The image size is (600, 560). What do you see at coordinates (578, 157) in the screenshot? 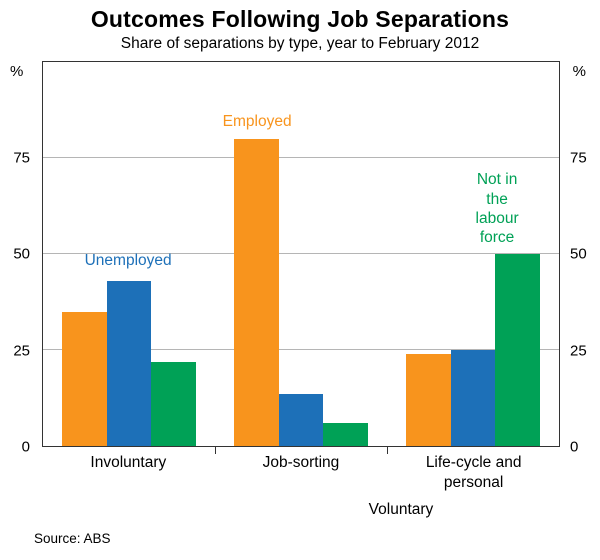
I see `y-tick-label-right-75: 75` at bounding box center [578, 157].